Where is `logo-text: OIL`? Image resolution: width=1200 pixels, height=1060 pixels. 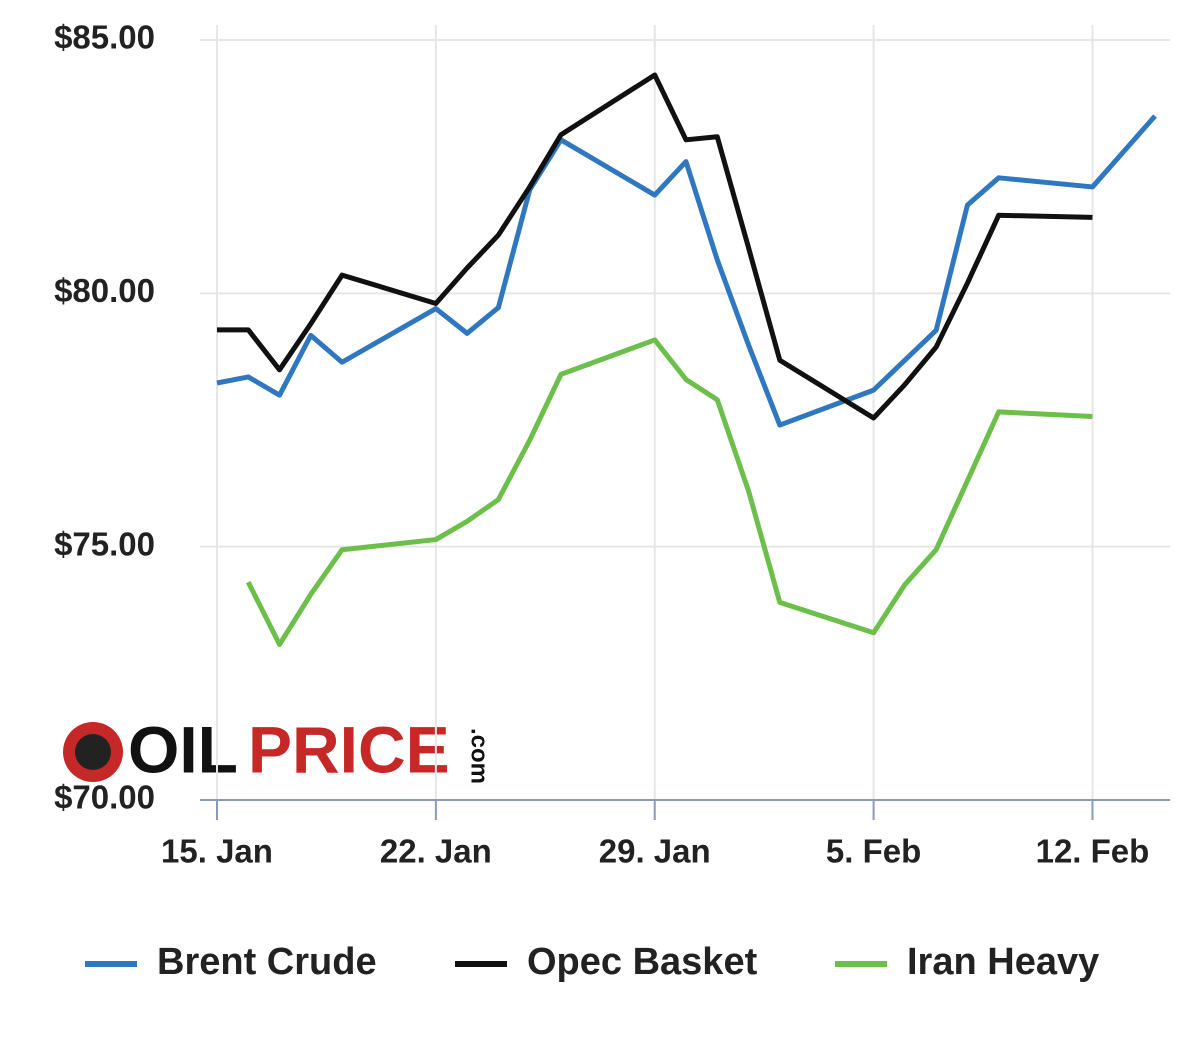
logo-text: OIL is located at coordinates (183, 749).